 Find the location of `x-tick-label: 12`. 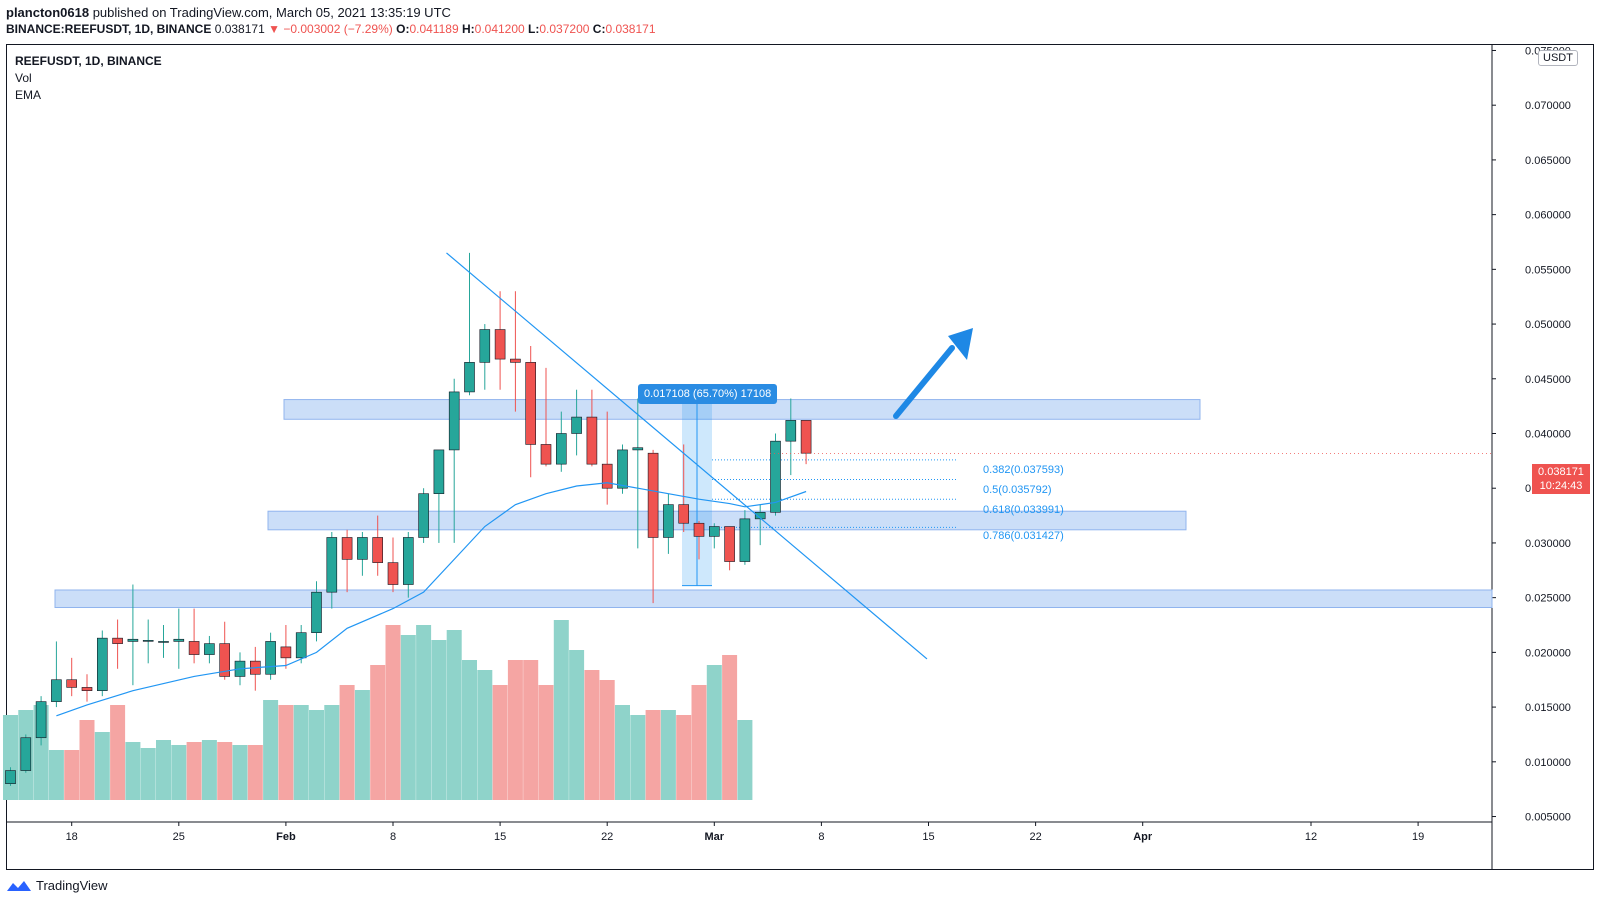

x-tick-label: 12 is located at coordinates (1311, 837).